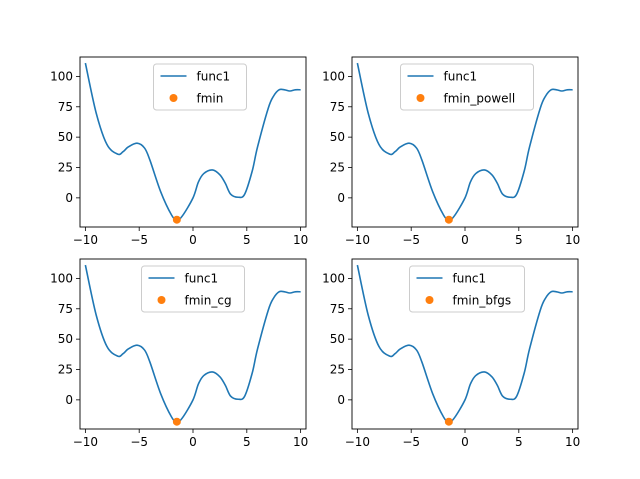  I want to click on legend-box, so click(467, 87).